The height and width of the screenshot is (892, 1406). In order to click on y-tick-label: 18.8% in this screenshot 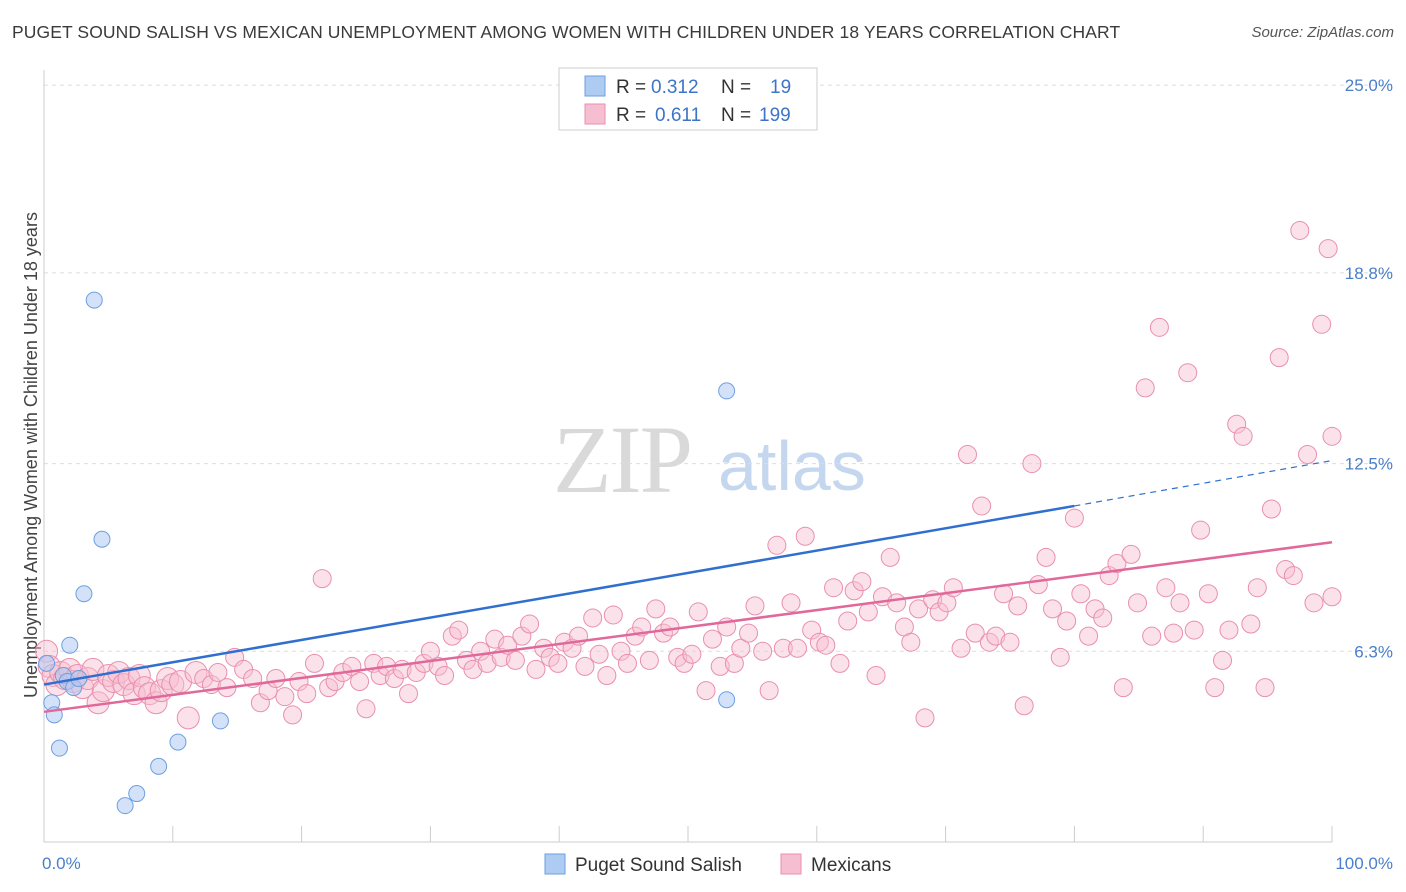, I will do `click(1369, 273)`.